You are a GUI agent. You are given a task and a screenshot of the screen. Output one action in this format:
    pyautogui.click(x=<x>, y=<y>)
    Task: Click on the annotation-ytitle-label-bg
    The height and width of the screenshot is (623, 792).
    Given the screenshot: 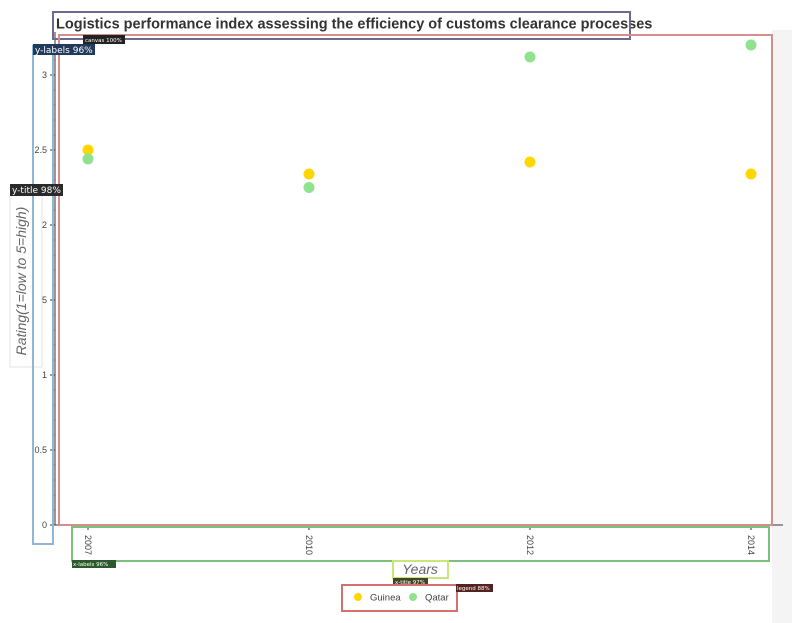 What is the action you would take?
    pyautogui.click(x=36, y=190)
    